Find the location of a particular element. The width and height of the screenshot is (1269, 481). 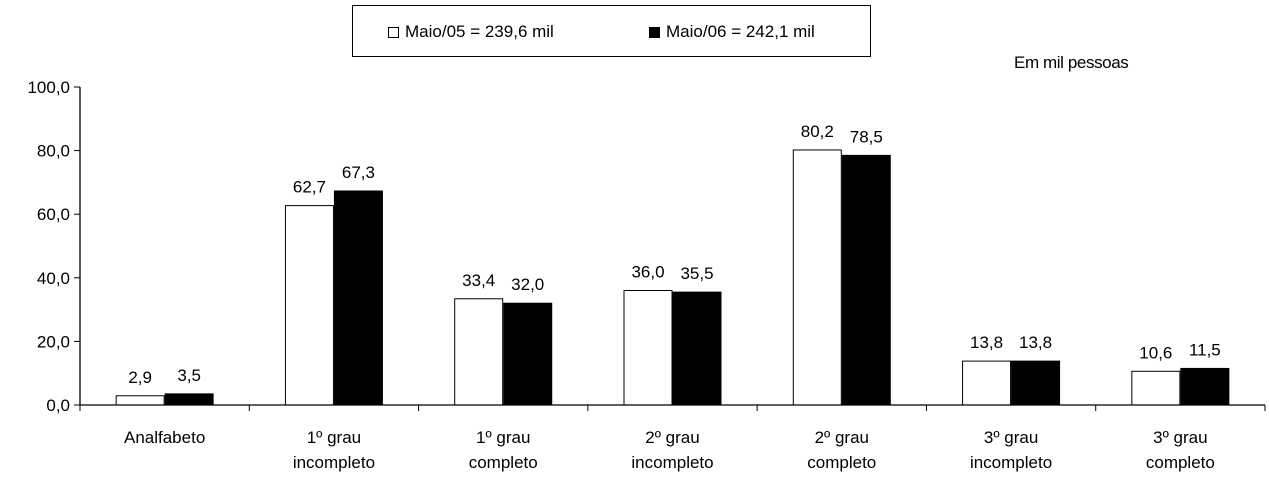

data-label-s0-c5: 13,8 is located at coordinates (986, 342).